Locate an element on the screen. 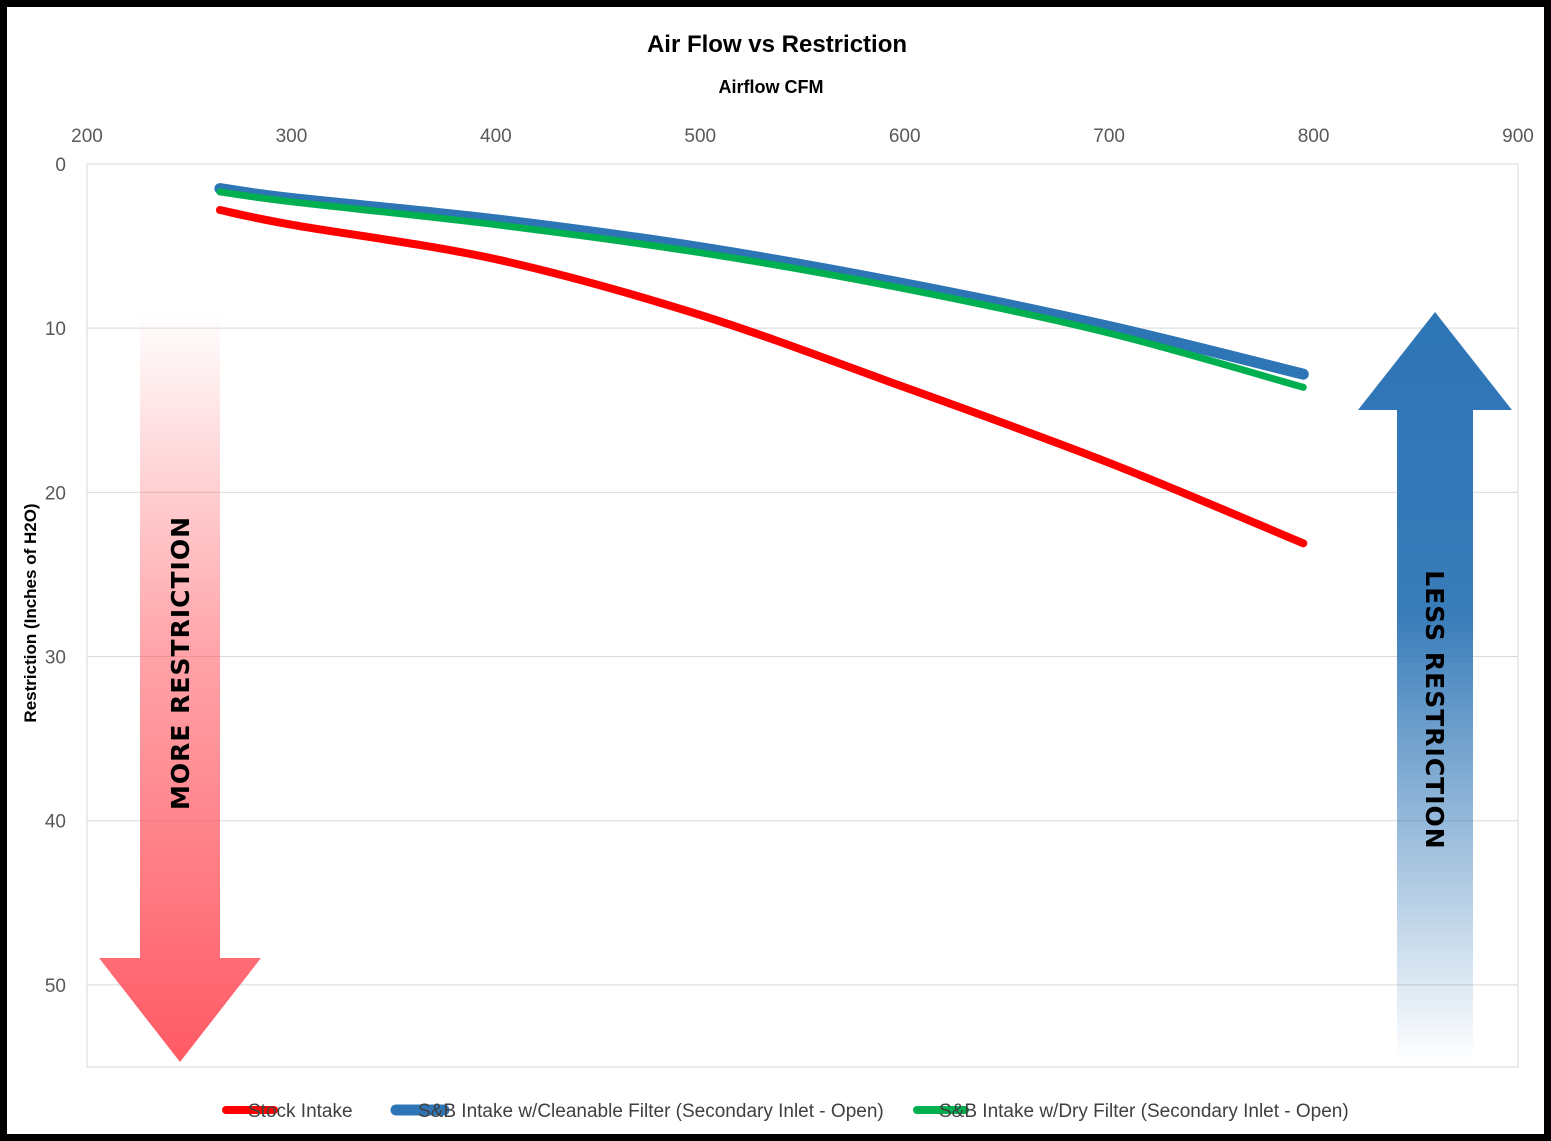 The height and width of the screenshot is (1141, 1551). x-tick-label: 700 is located at coordinates (1109, 136).